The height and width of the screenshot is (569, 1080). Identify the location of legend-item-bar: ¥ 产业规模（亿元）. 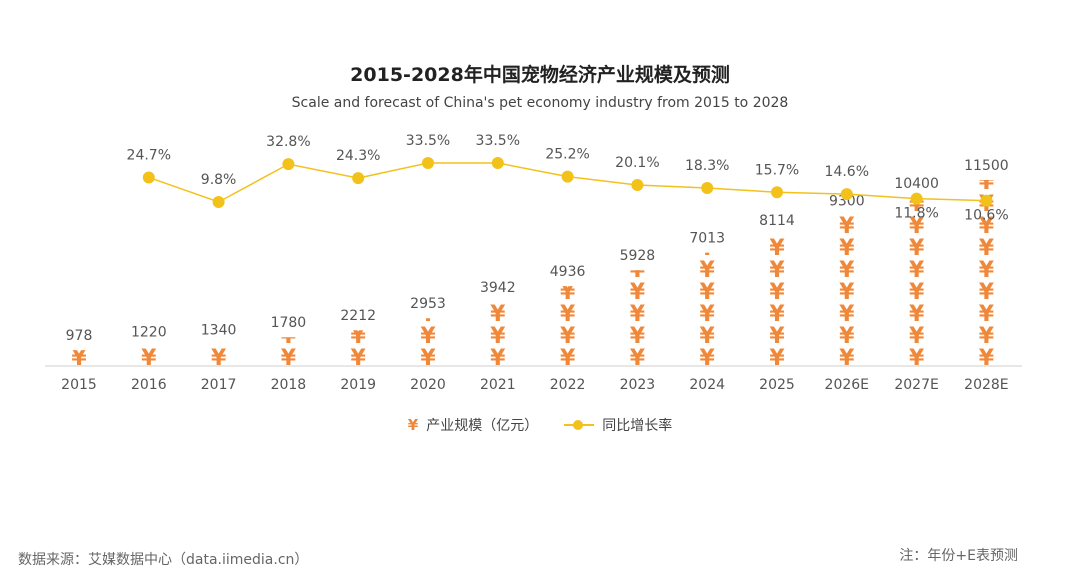
(473, 425).